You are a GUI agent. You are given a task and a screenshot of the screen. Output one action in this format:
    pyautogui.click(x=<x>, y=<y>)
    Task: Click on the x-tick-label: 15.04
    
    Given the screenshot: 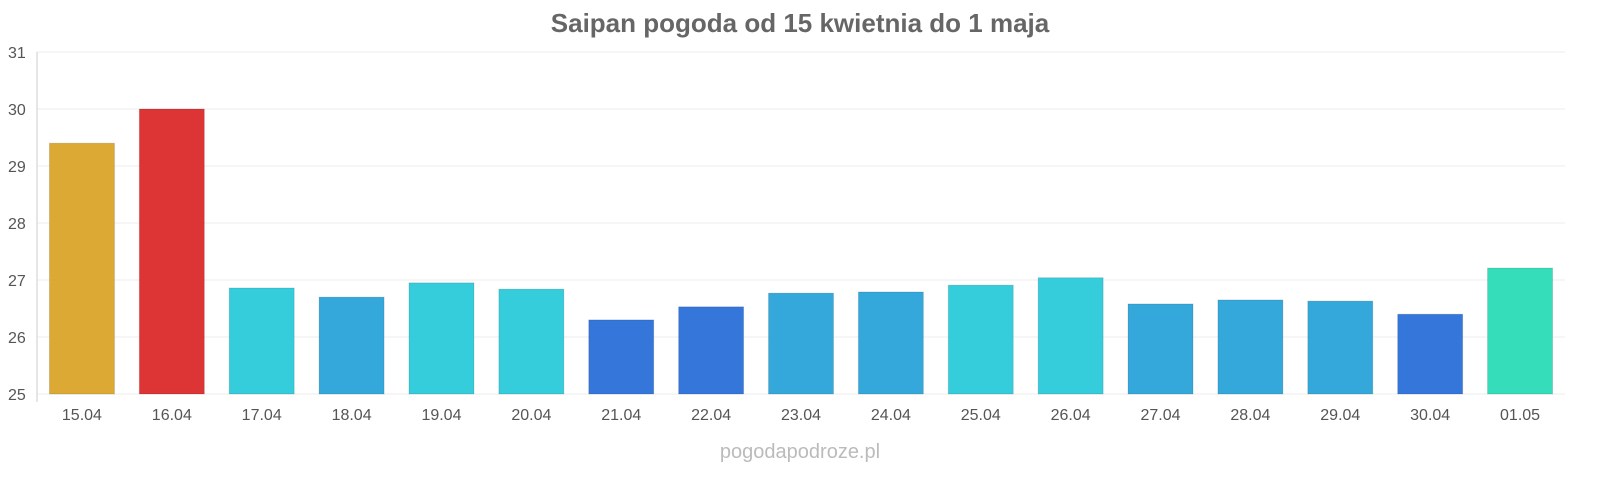 What is the action you would take?
    pyautogui.click(x=82, y=415)
    